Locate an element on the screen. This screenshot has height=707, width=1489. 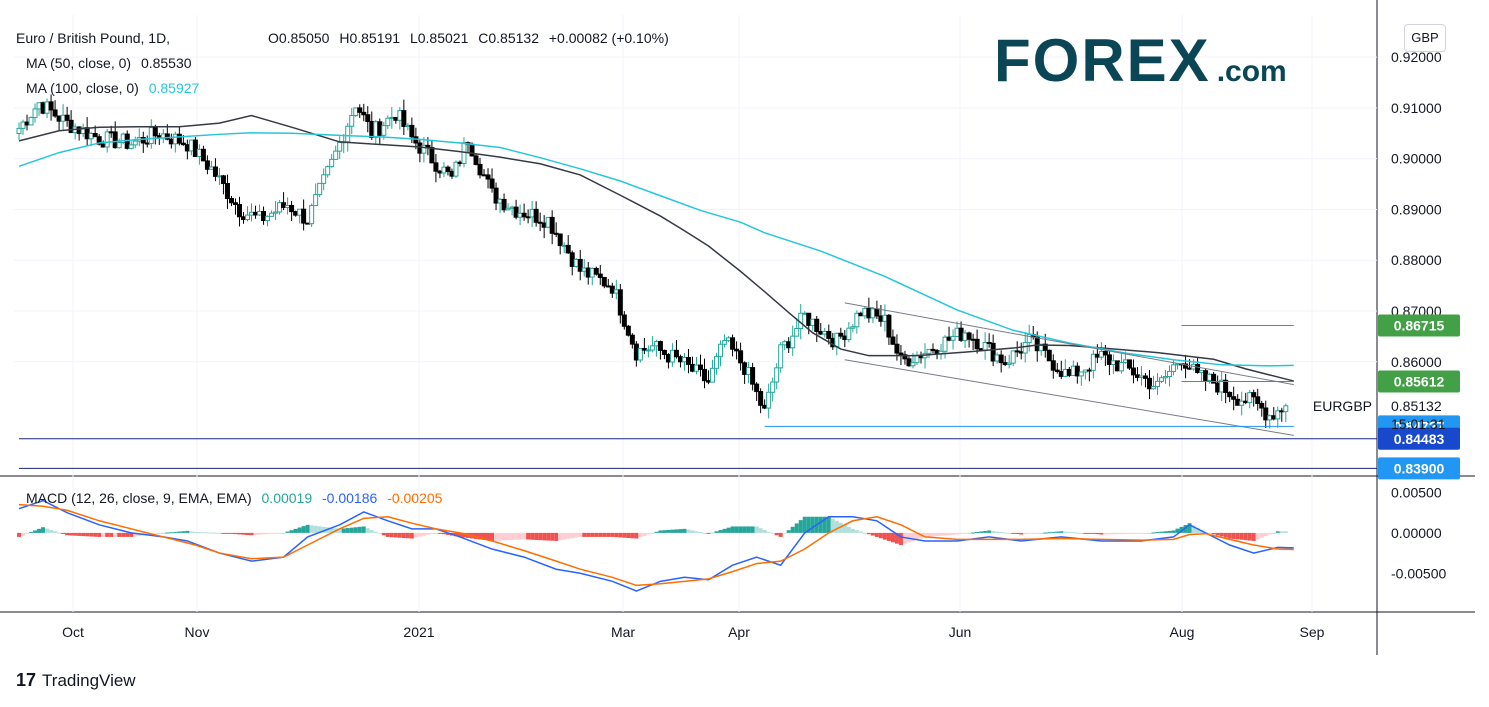
currency-button: GBP is located at coordinates (1425, 38).